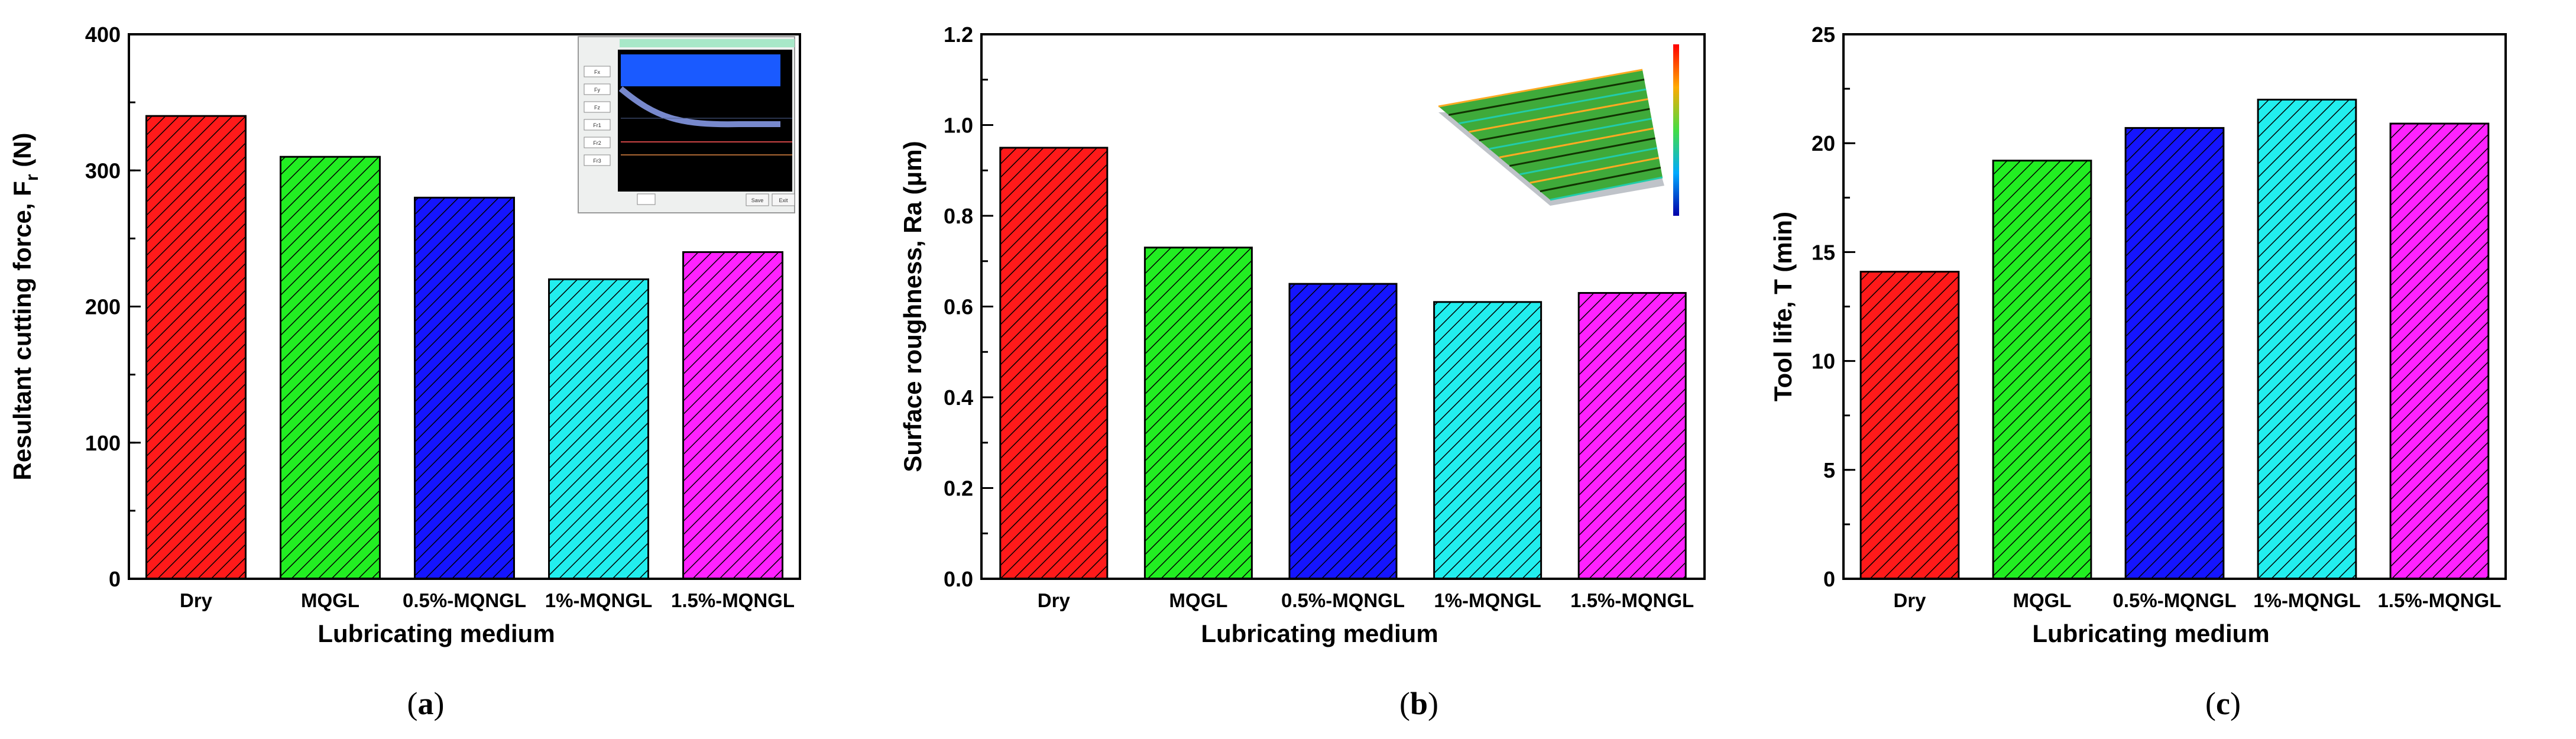 The width and height of the screenshot is (2576, 739). What do you see at coordinates (1676, 130) in the screenshot?
I see `surface-colorbar` at bounding box center [1676, 130].